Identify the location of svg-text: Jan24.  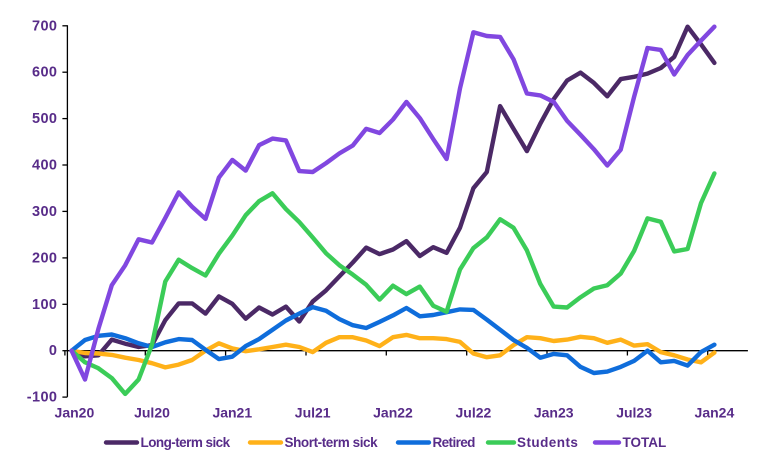
(715, 413).